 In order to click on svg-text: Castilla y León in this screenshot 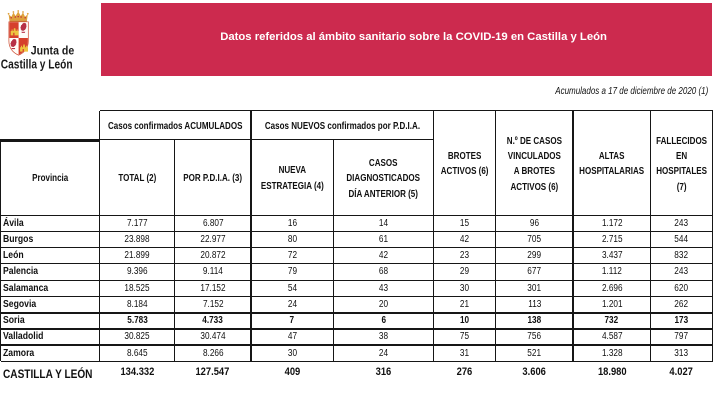, I will do `click(37, 64)`.